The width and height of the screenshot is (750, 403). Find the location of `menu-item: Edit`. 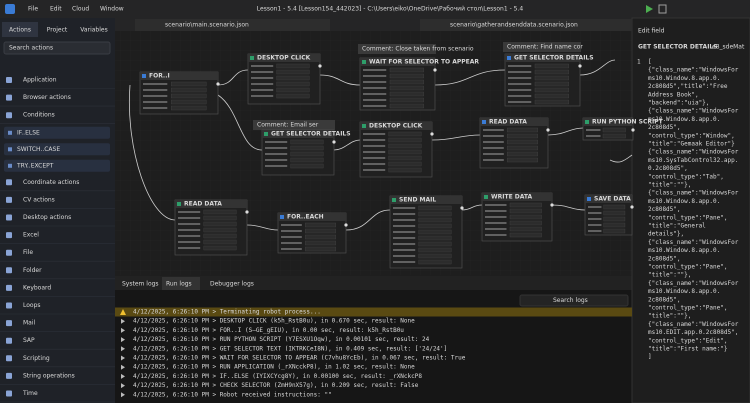

menu-item: Edit is located at coordinates (56, 9).